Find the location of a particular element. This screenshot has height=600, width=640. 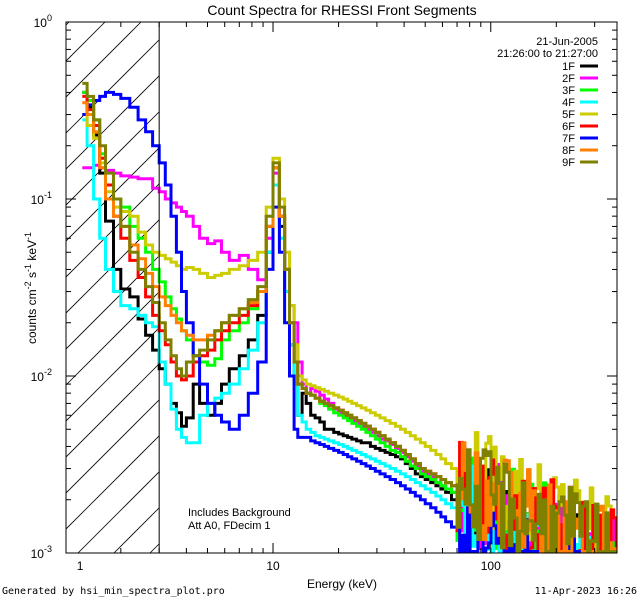

y-axis-label: counts cm-2 s-1 keV-1 is located at coordinates (31, 288).